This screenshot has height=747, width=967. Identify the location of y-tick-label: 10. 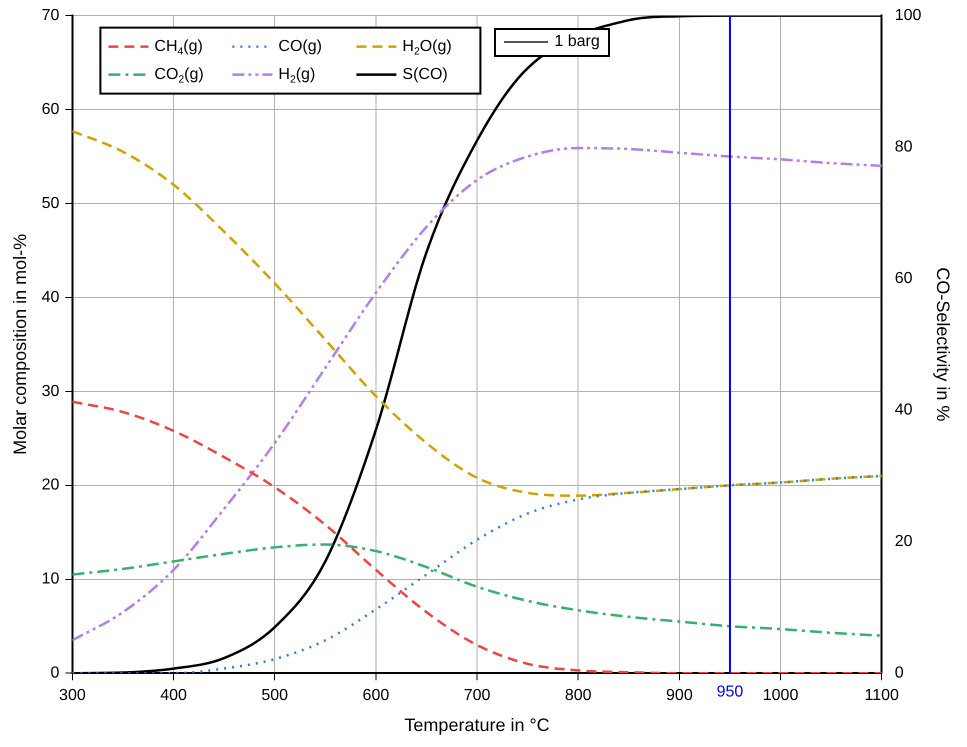
(51, 579).